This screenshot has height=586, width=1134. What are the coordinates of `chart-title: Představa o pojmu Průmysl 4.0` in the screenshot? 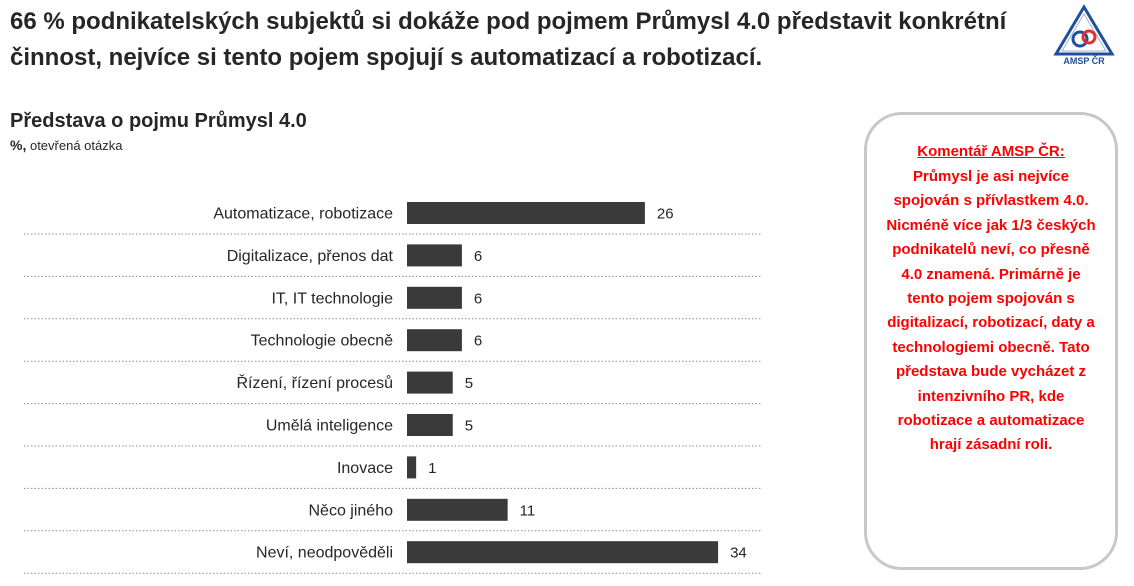 It's located at (158, 121).